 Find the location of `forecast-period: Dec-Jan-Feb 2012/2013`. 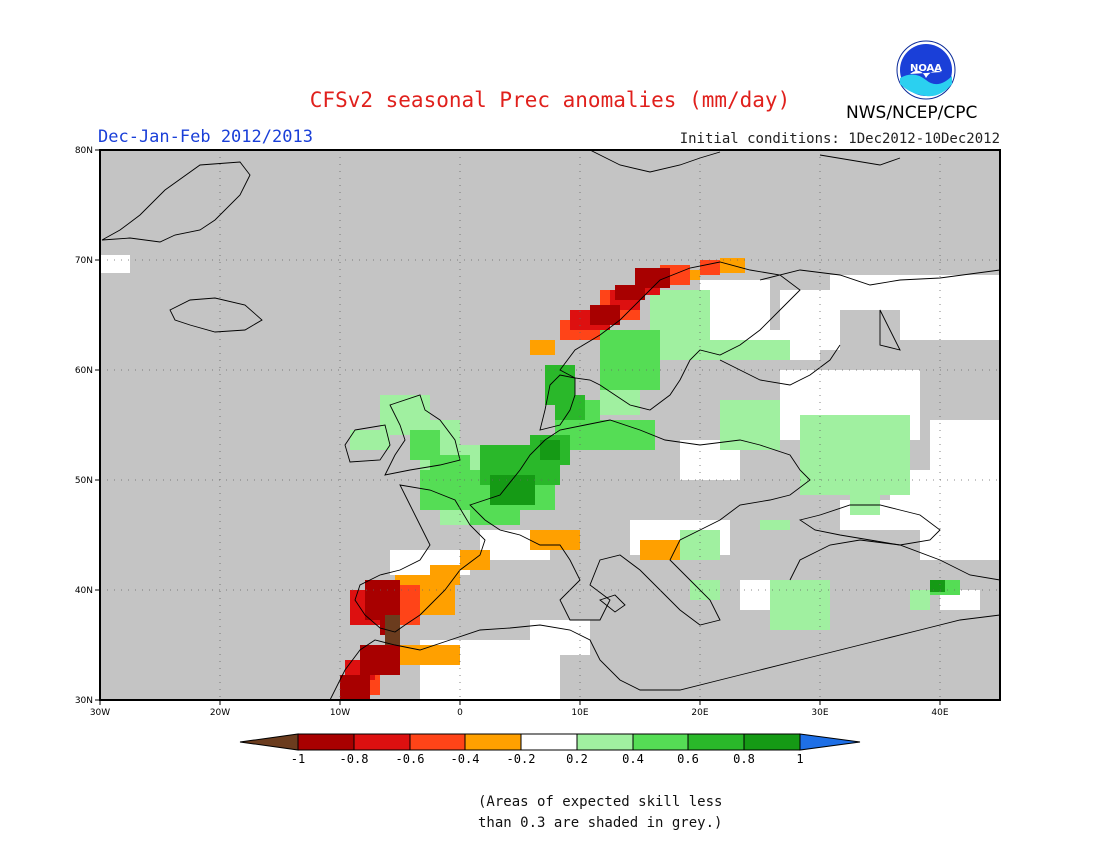

forecast-period: Dec-Jan-Feb 2012/2013 is located at coordinates (205, 137).